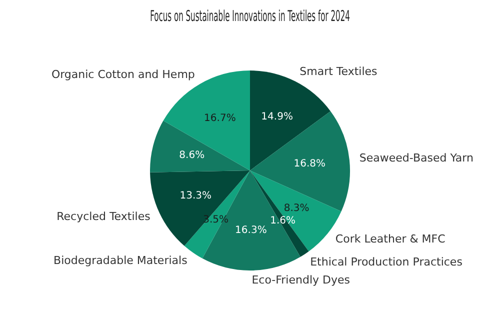  I want to click on slice-label: Ethical Production Practices, so click(386, 261).